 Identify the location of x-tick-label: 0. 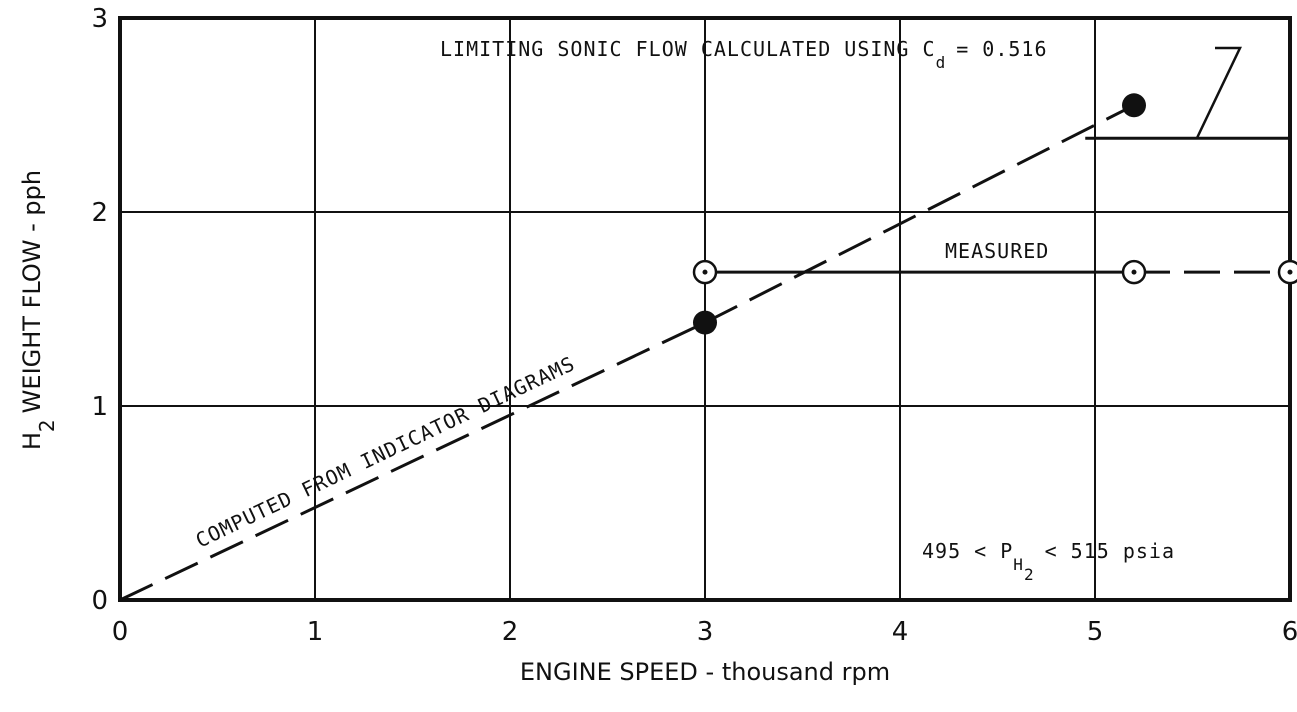
(120, 632).